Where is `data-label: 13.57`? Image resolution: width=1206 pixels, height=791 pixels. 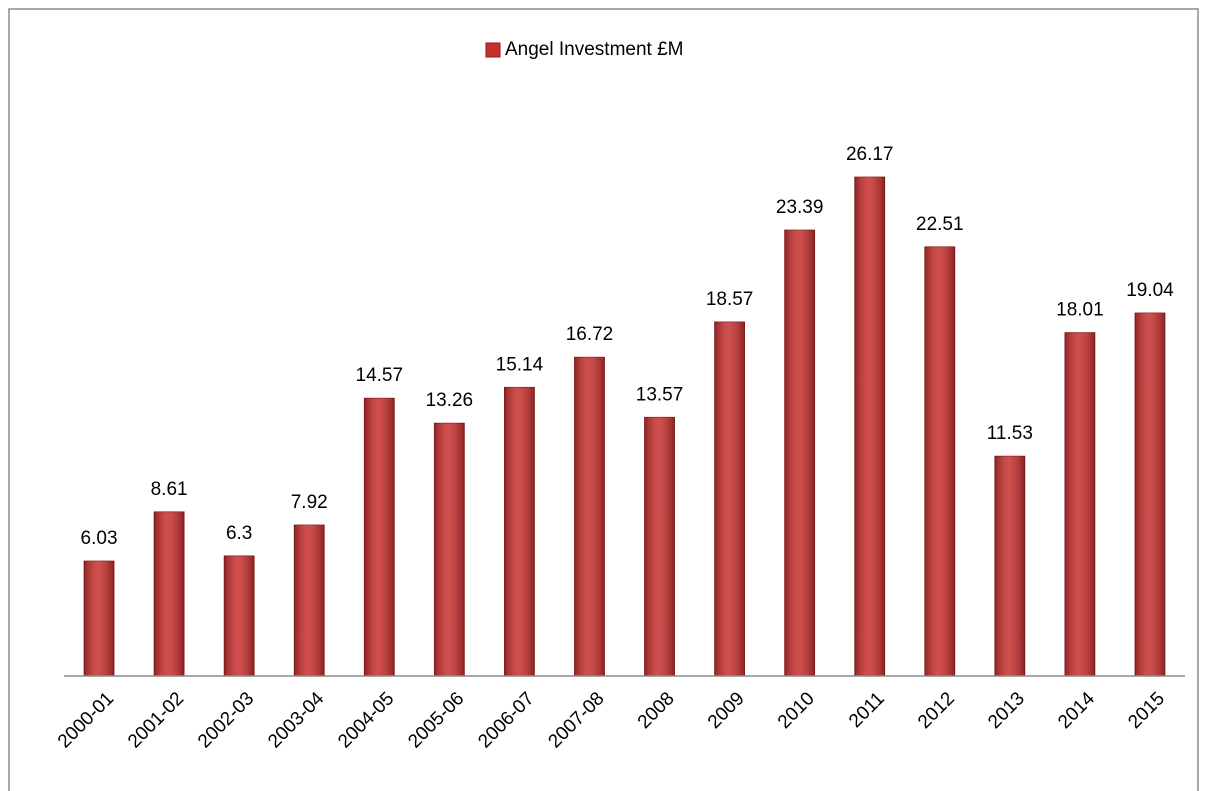
data-label: 13.57 is located at coordinates (660, 394).